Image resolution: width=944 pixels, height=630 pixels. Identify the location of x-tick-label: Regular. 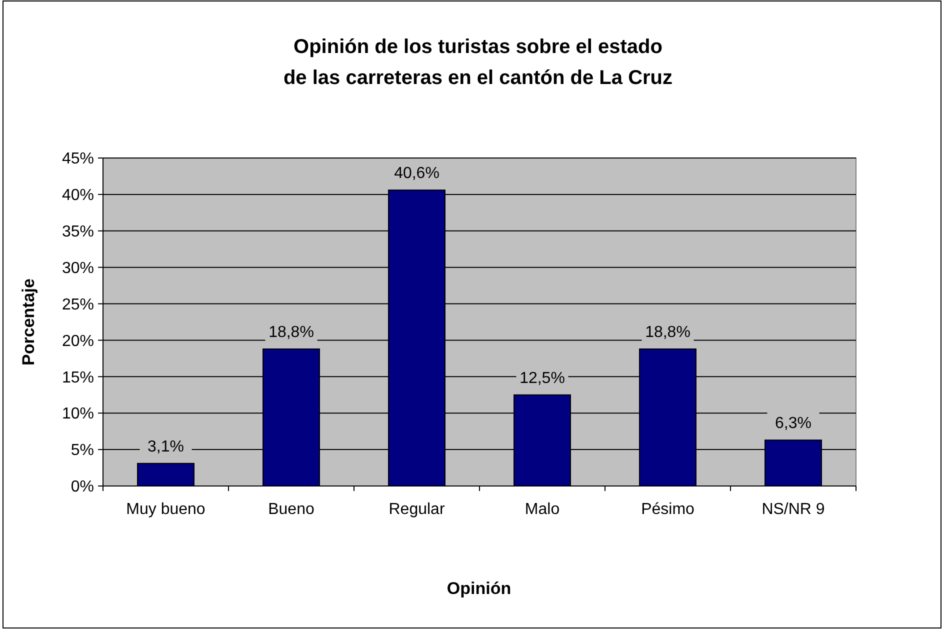
(417, 509).